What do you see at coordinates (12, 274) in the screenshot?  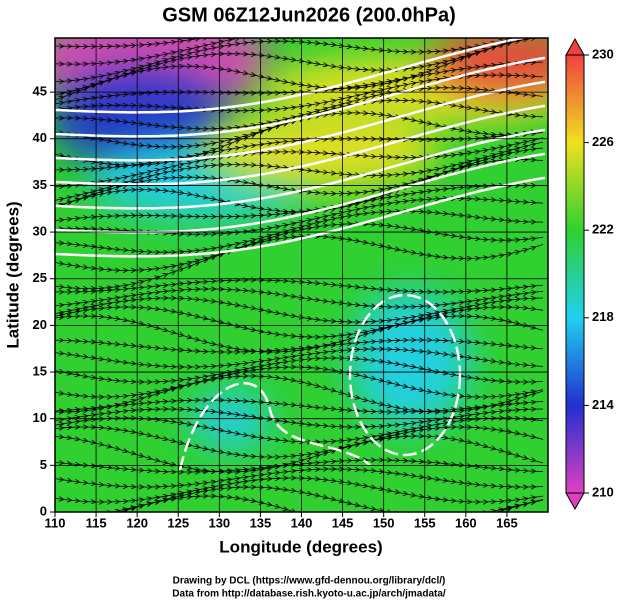 I see `y-axis-label: Latitude (degrees)` at bounding box center [12, 274].